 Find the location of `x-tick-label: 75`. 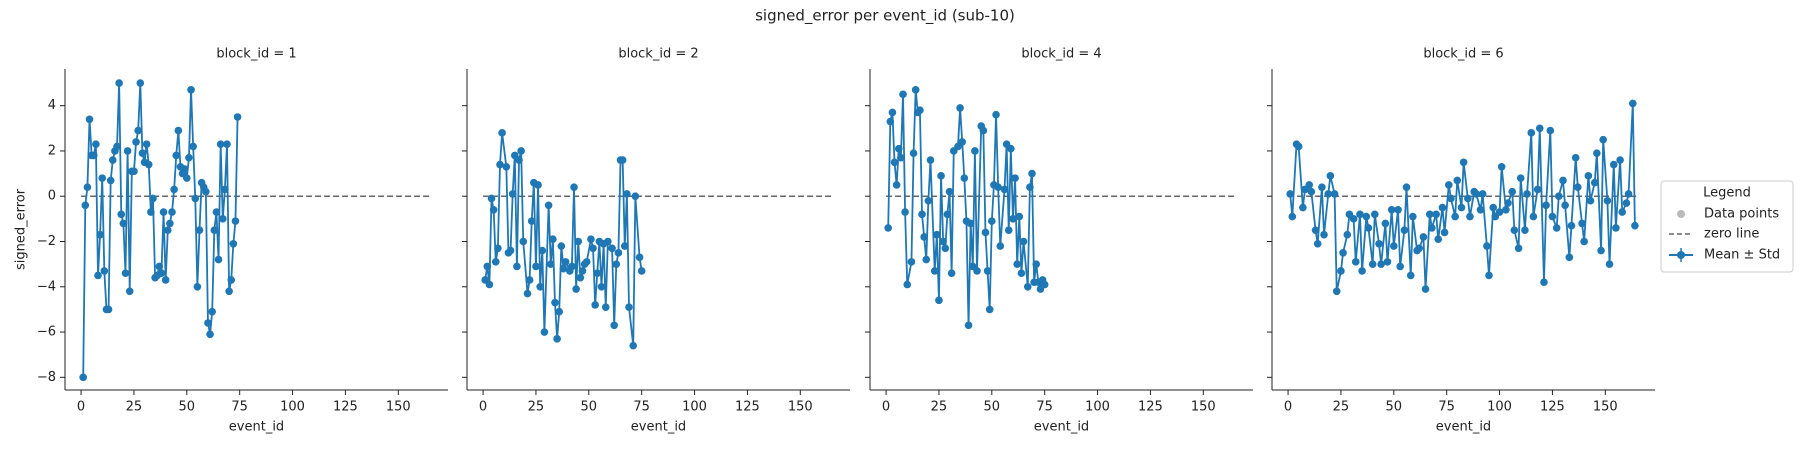

x-tick-label: 75 is located at coordinates (1446, 407).